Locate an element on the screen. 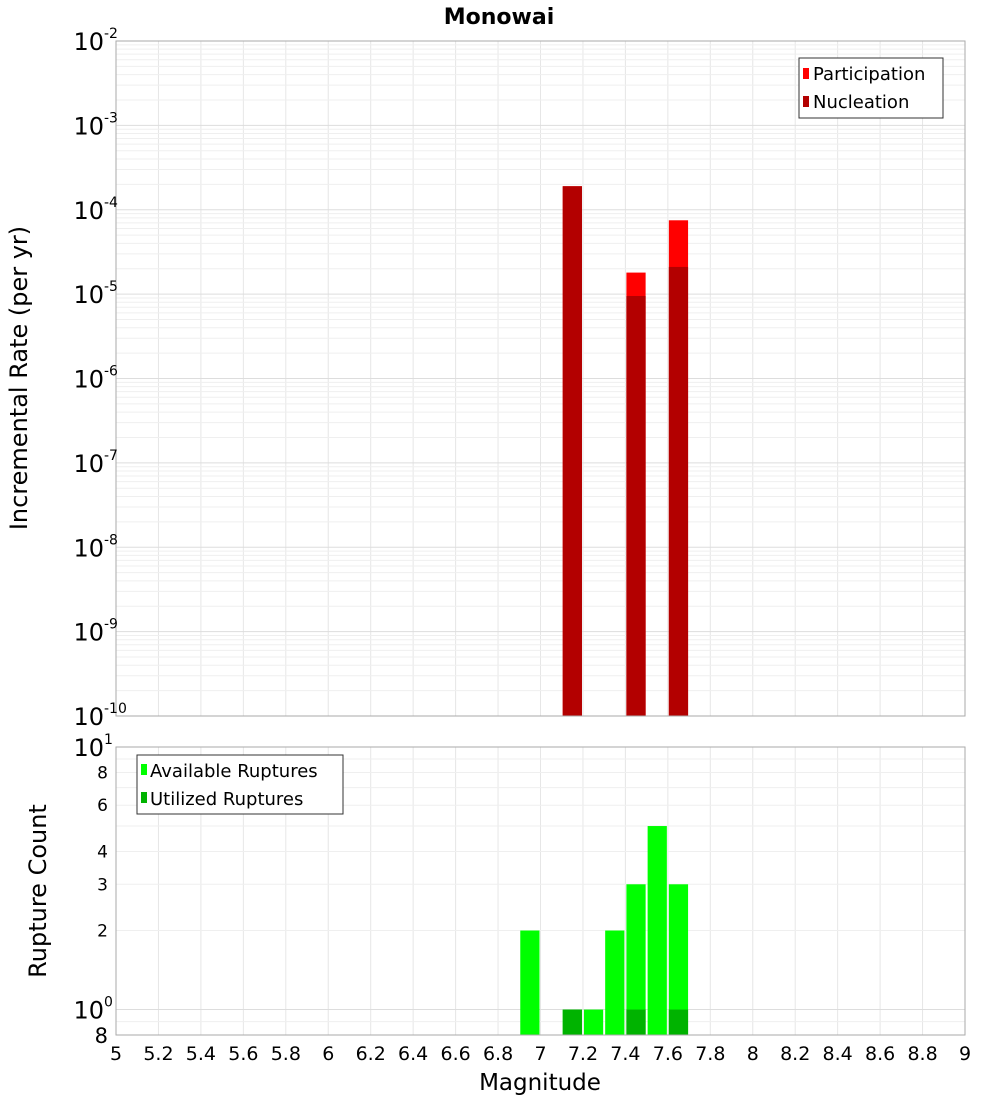 This screenshot has height=1100, width=1000. bottom-y-tick-label: 2 is located at coordinates (102, 932).